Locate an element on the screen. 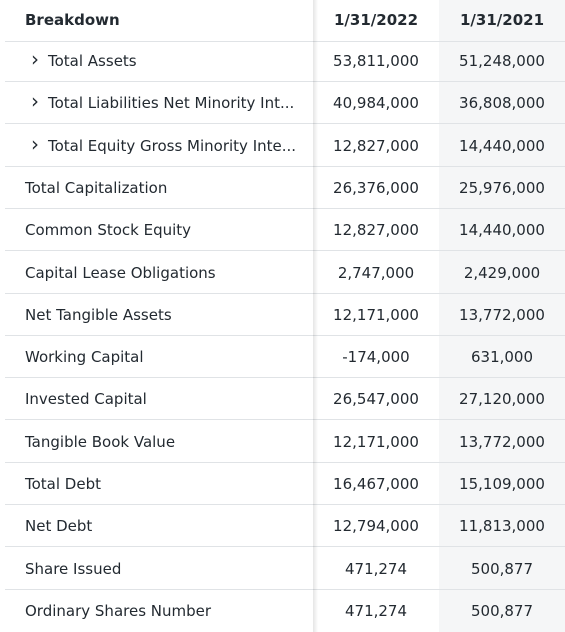  table-row: Tangible Book Value 12,171,000 13,772,000 is located at coordinates (282, 442).